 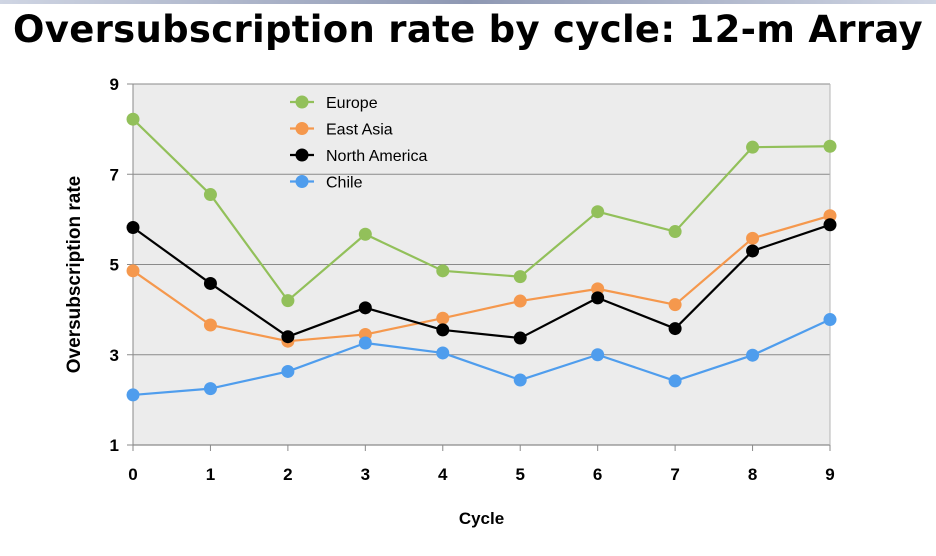 What do you see at coordinates (481, 518) in the screenshot?
I see `x-axis-title: Cycle` at bounding box center [481, 518].